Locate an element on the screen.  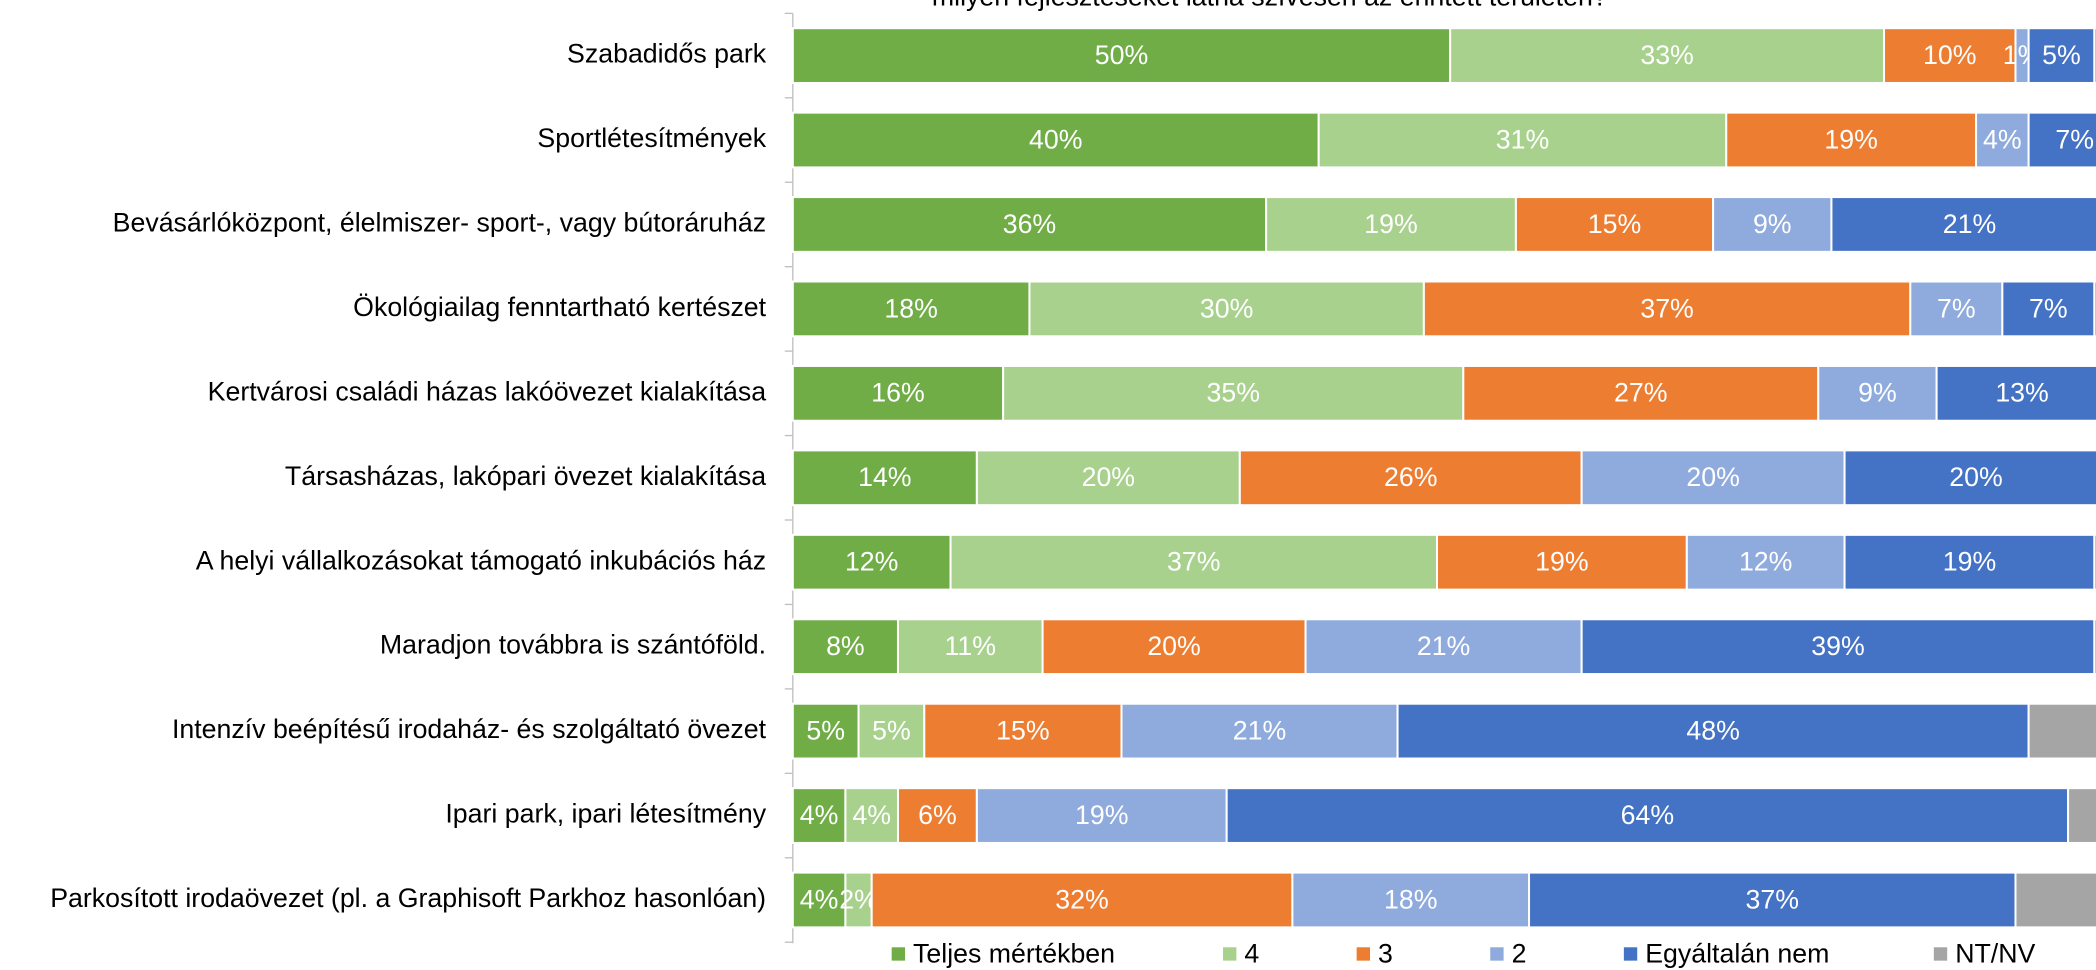
legend-label: Egyáltalán nem is located at coordinates (1737, 953).